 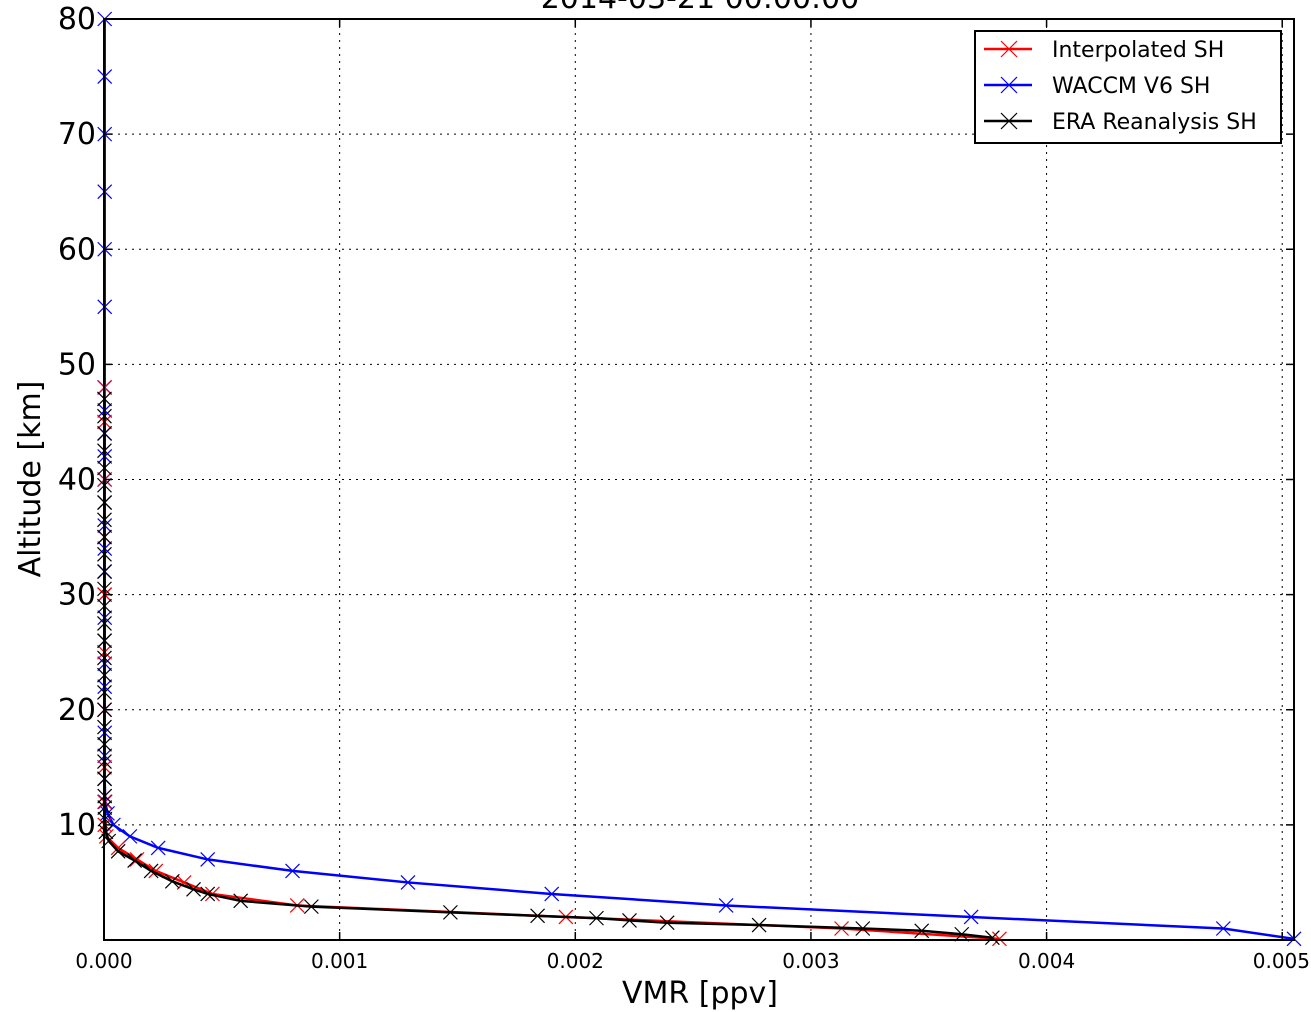 What do you see at coordinates (1131, 86) in the screenshot?
I see `legend-label-waccm-v6-sh: WACCM V6 SH` at bounding box center [1131, 86].